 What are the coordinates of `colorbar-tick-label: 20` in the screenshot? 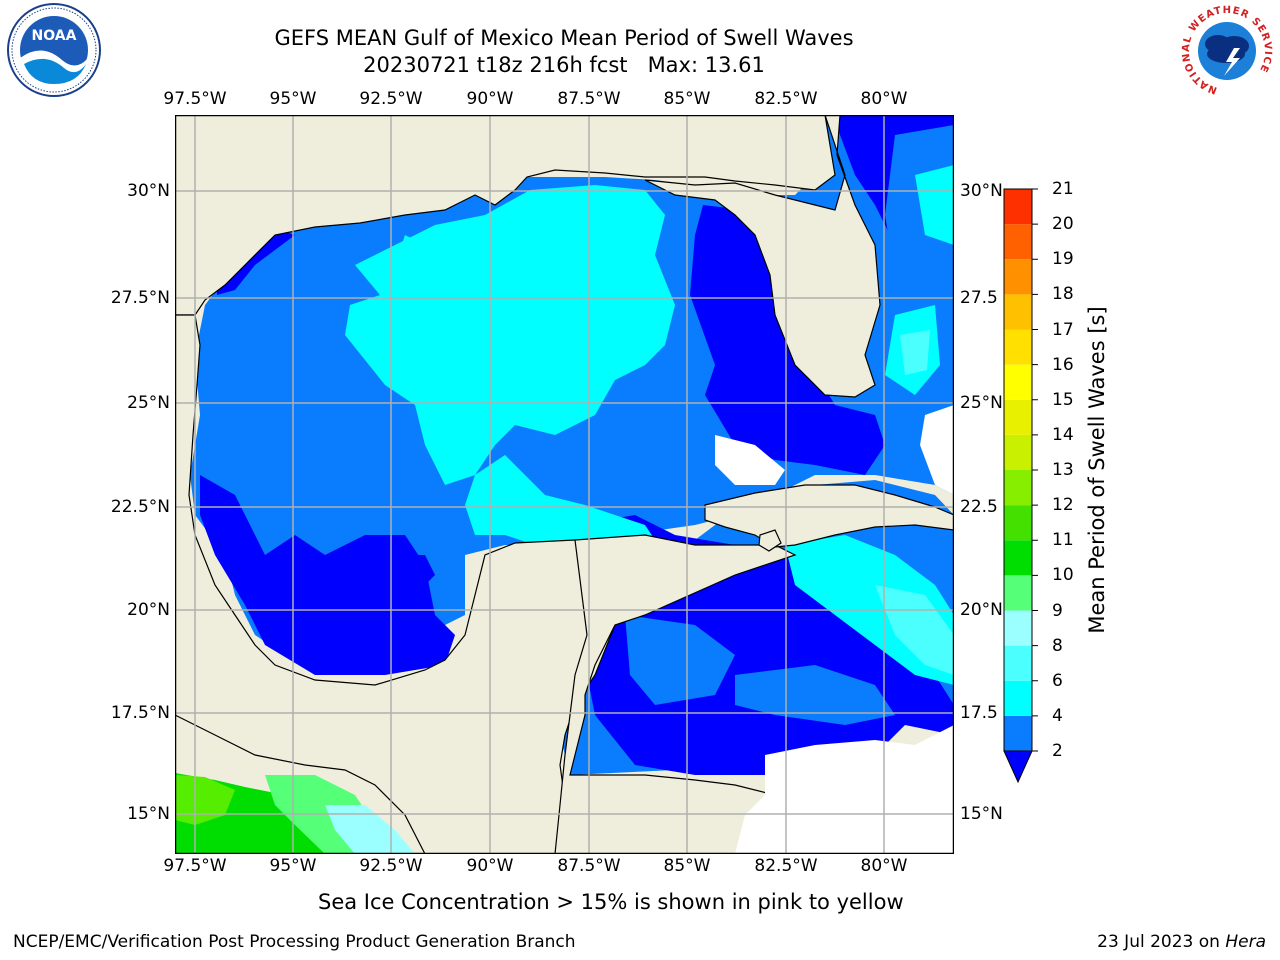 It's located at (1063, 224).